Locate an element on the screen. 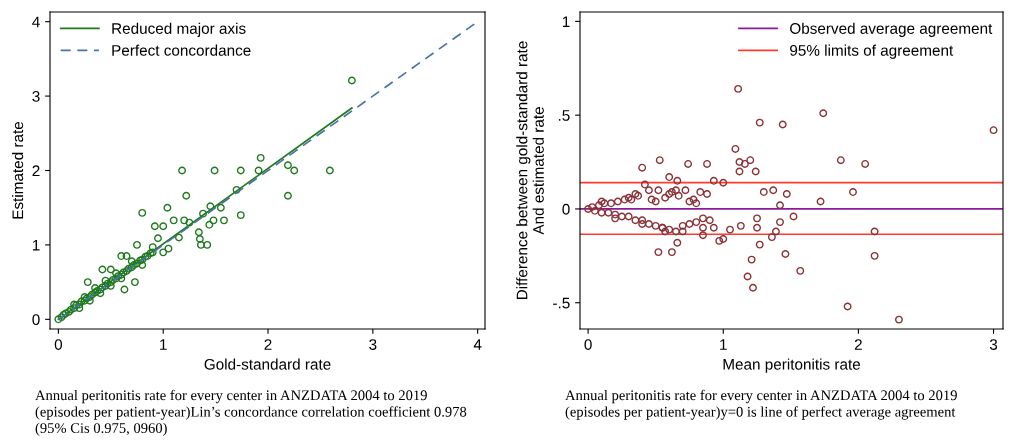  y-tick-label: 4 is located at coordinates (36, 22).